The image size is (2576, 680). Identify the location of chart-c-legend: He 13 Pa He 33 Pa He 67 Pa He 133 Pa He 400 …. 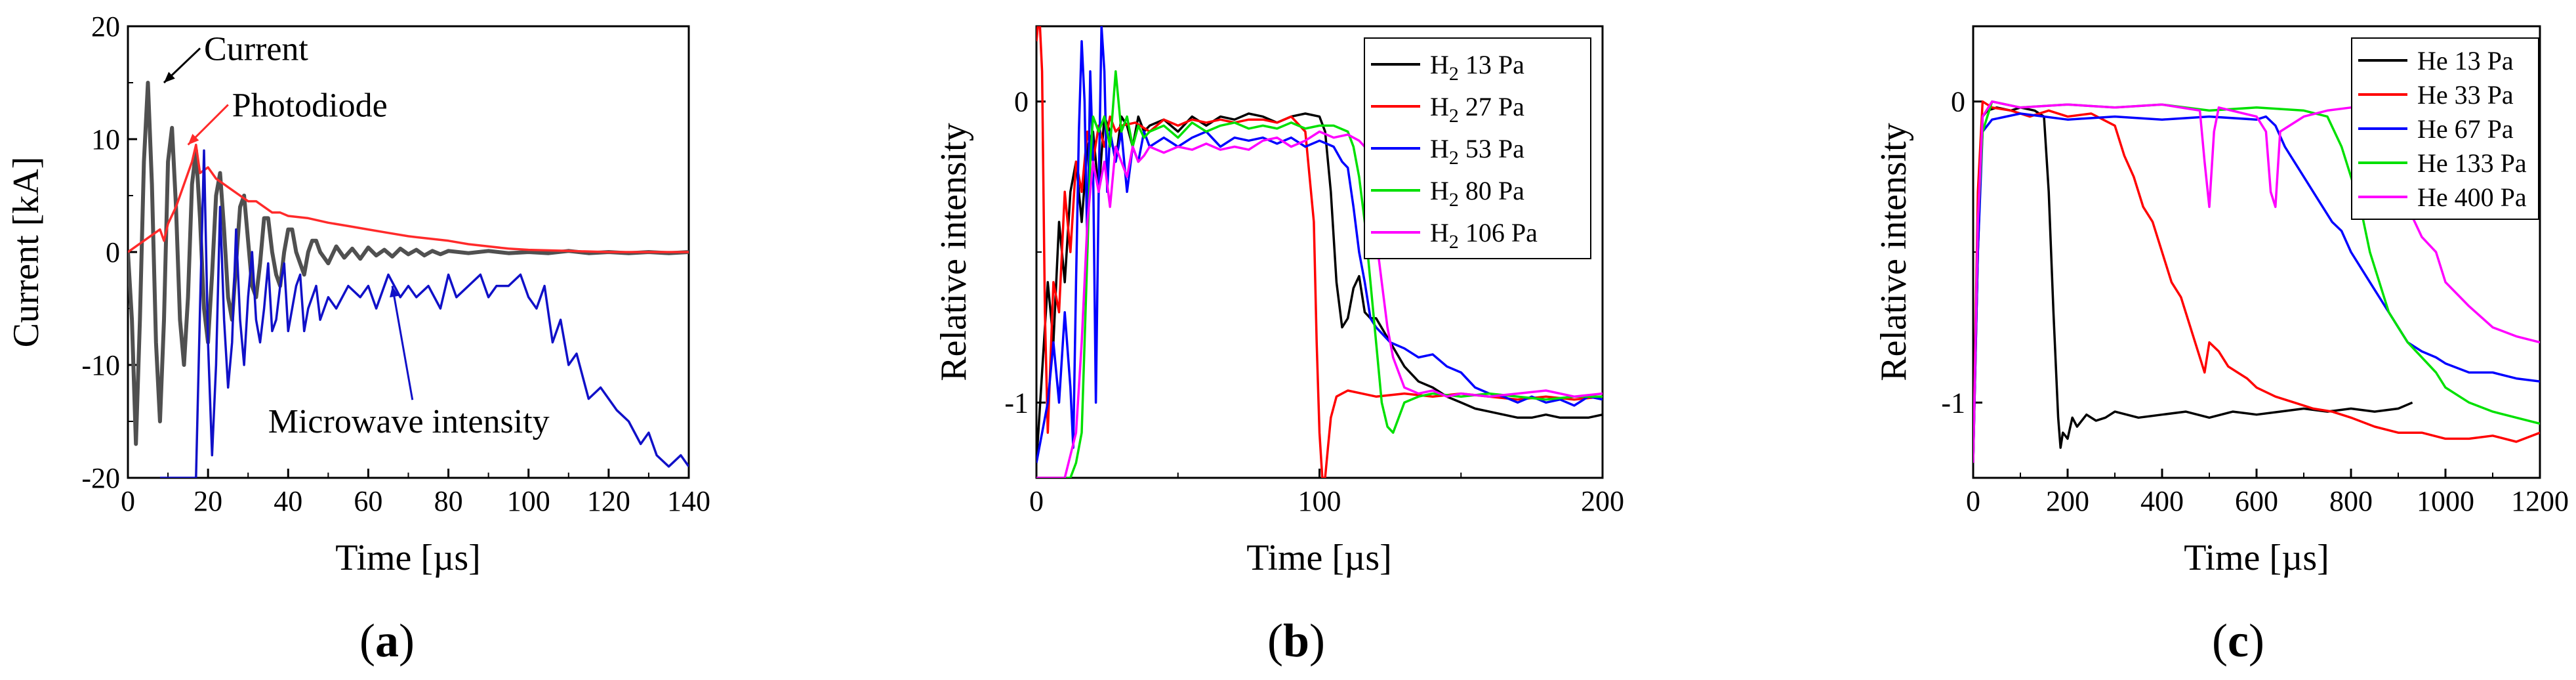
(2445, 128).